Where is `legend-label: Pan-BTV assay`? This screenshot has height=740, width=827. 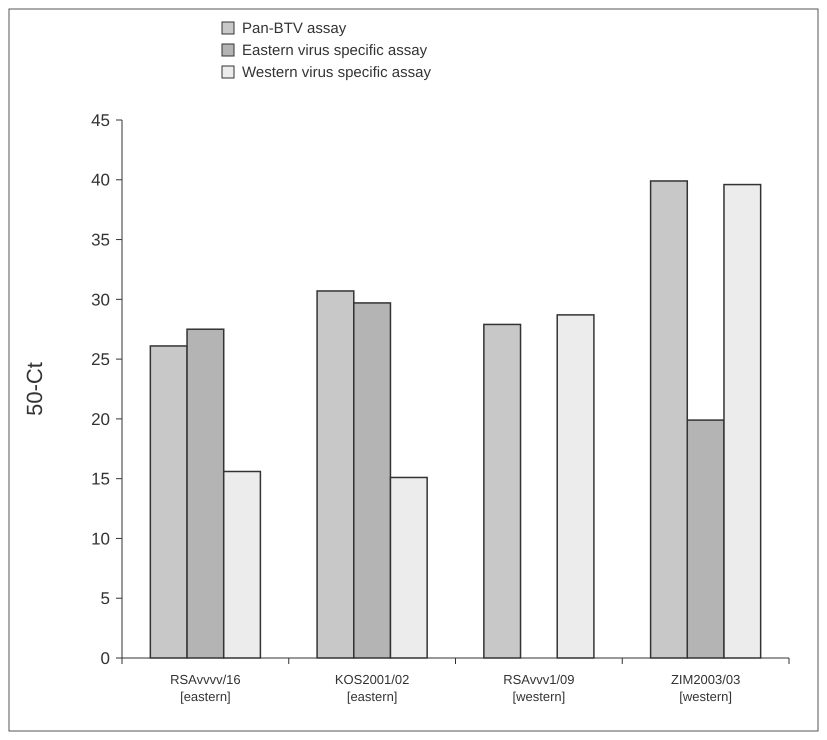 legend-label: Pan-BTV assay is located at coordinates (294, 28).